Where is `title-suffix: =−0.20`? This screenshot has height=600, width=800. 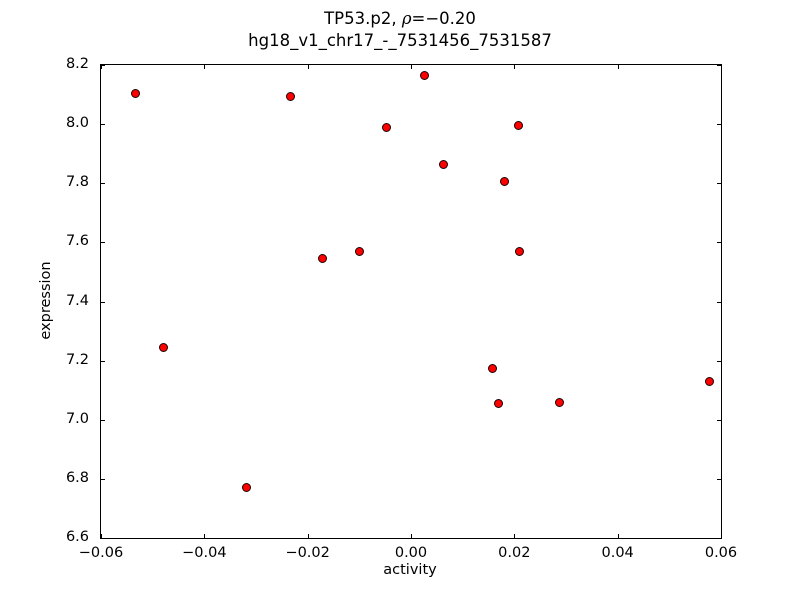 title-suffix: =−0.20 is located at coordinates (443, 18).